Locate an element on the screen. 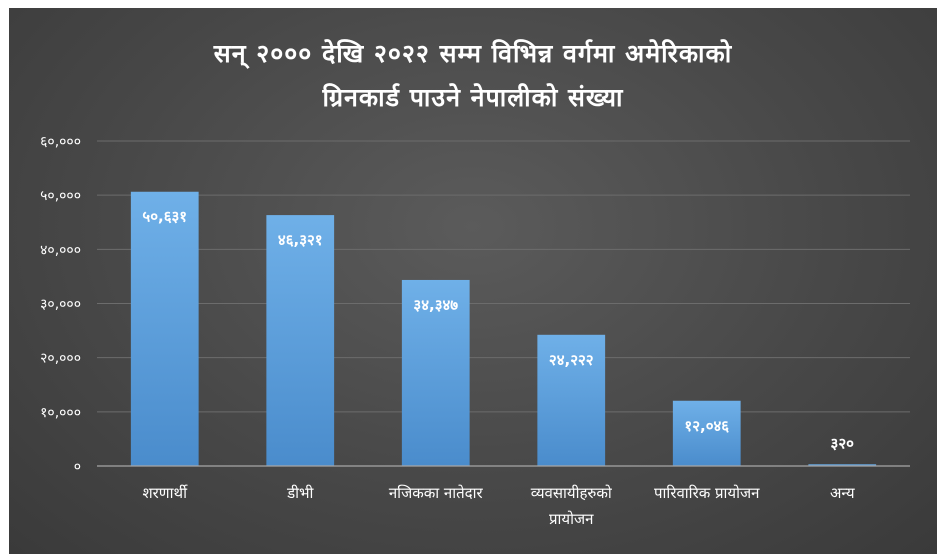  y-tick-label: ३०,००० is located at coordinates (60, 305).